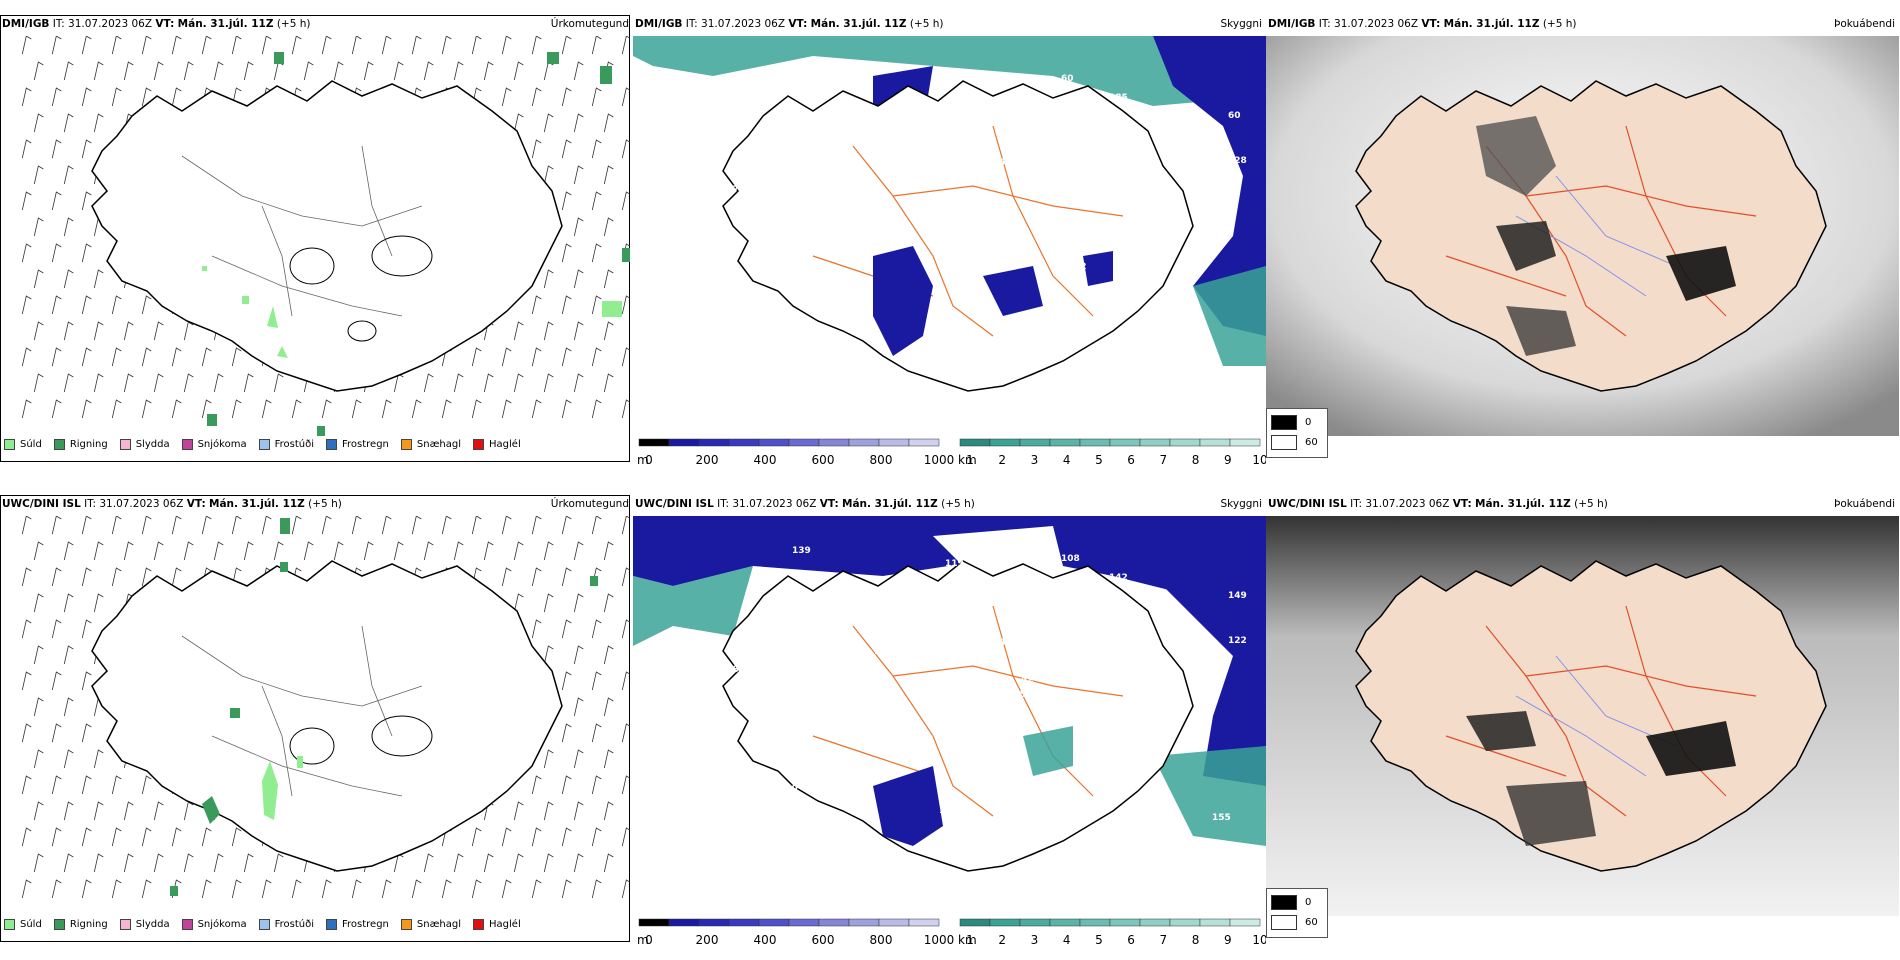 This screenshot has width=1900, height=960. Describe the element at coordinates (974, 239) in the screenshot. I see `cloud-value-label: 49` at that location.